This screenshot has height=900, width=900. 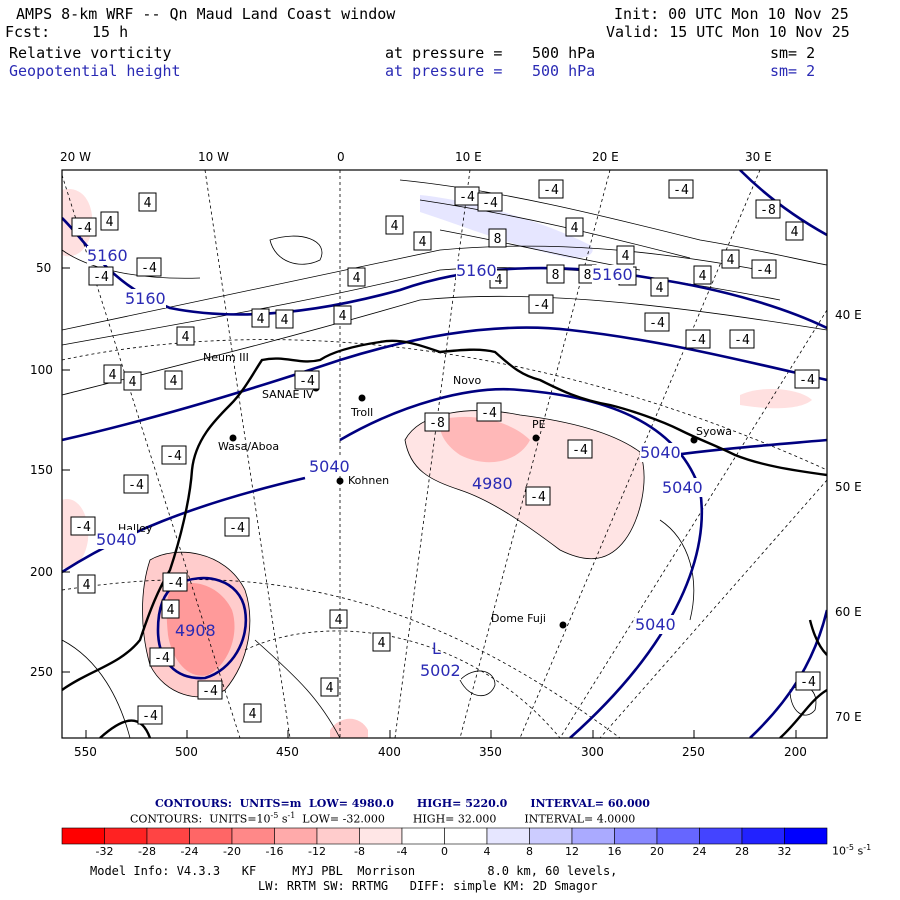 What do you see at coordinates (572, 851) in the screenshot?
I see `colorbar-tick-label: 12` at bounding box center [572, 851].